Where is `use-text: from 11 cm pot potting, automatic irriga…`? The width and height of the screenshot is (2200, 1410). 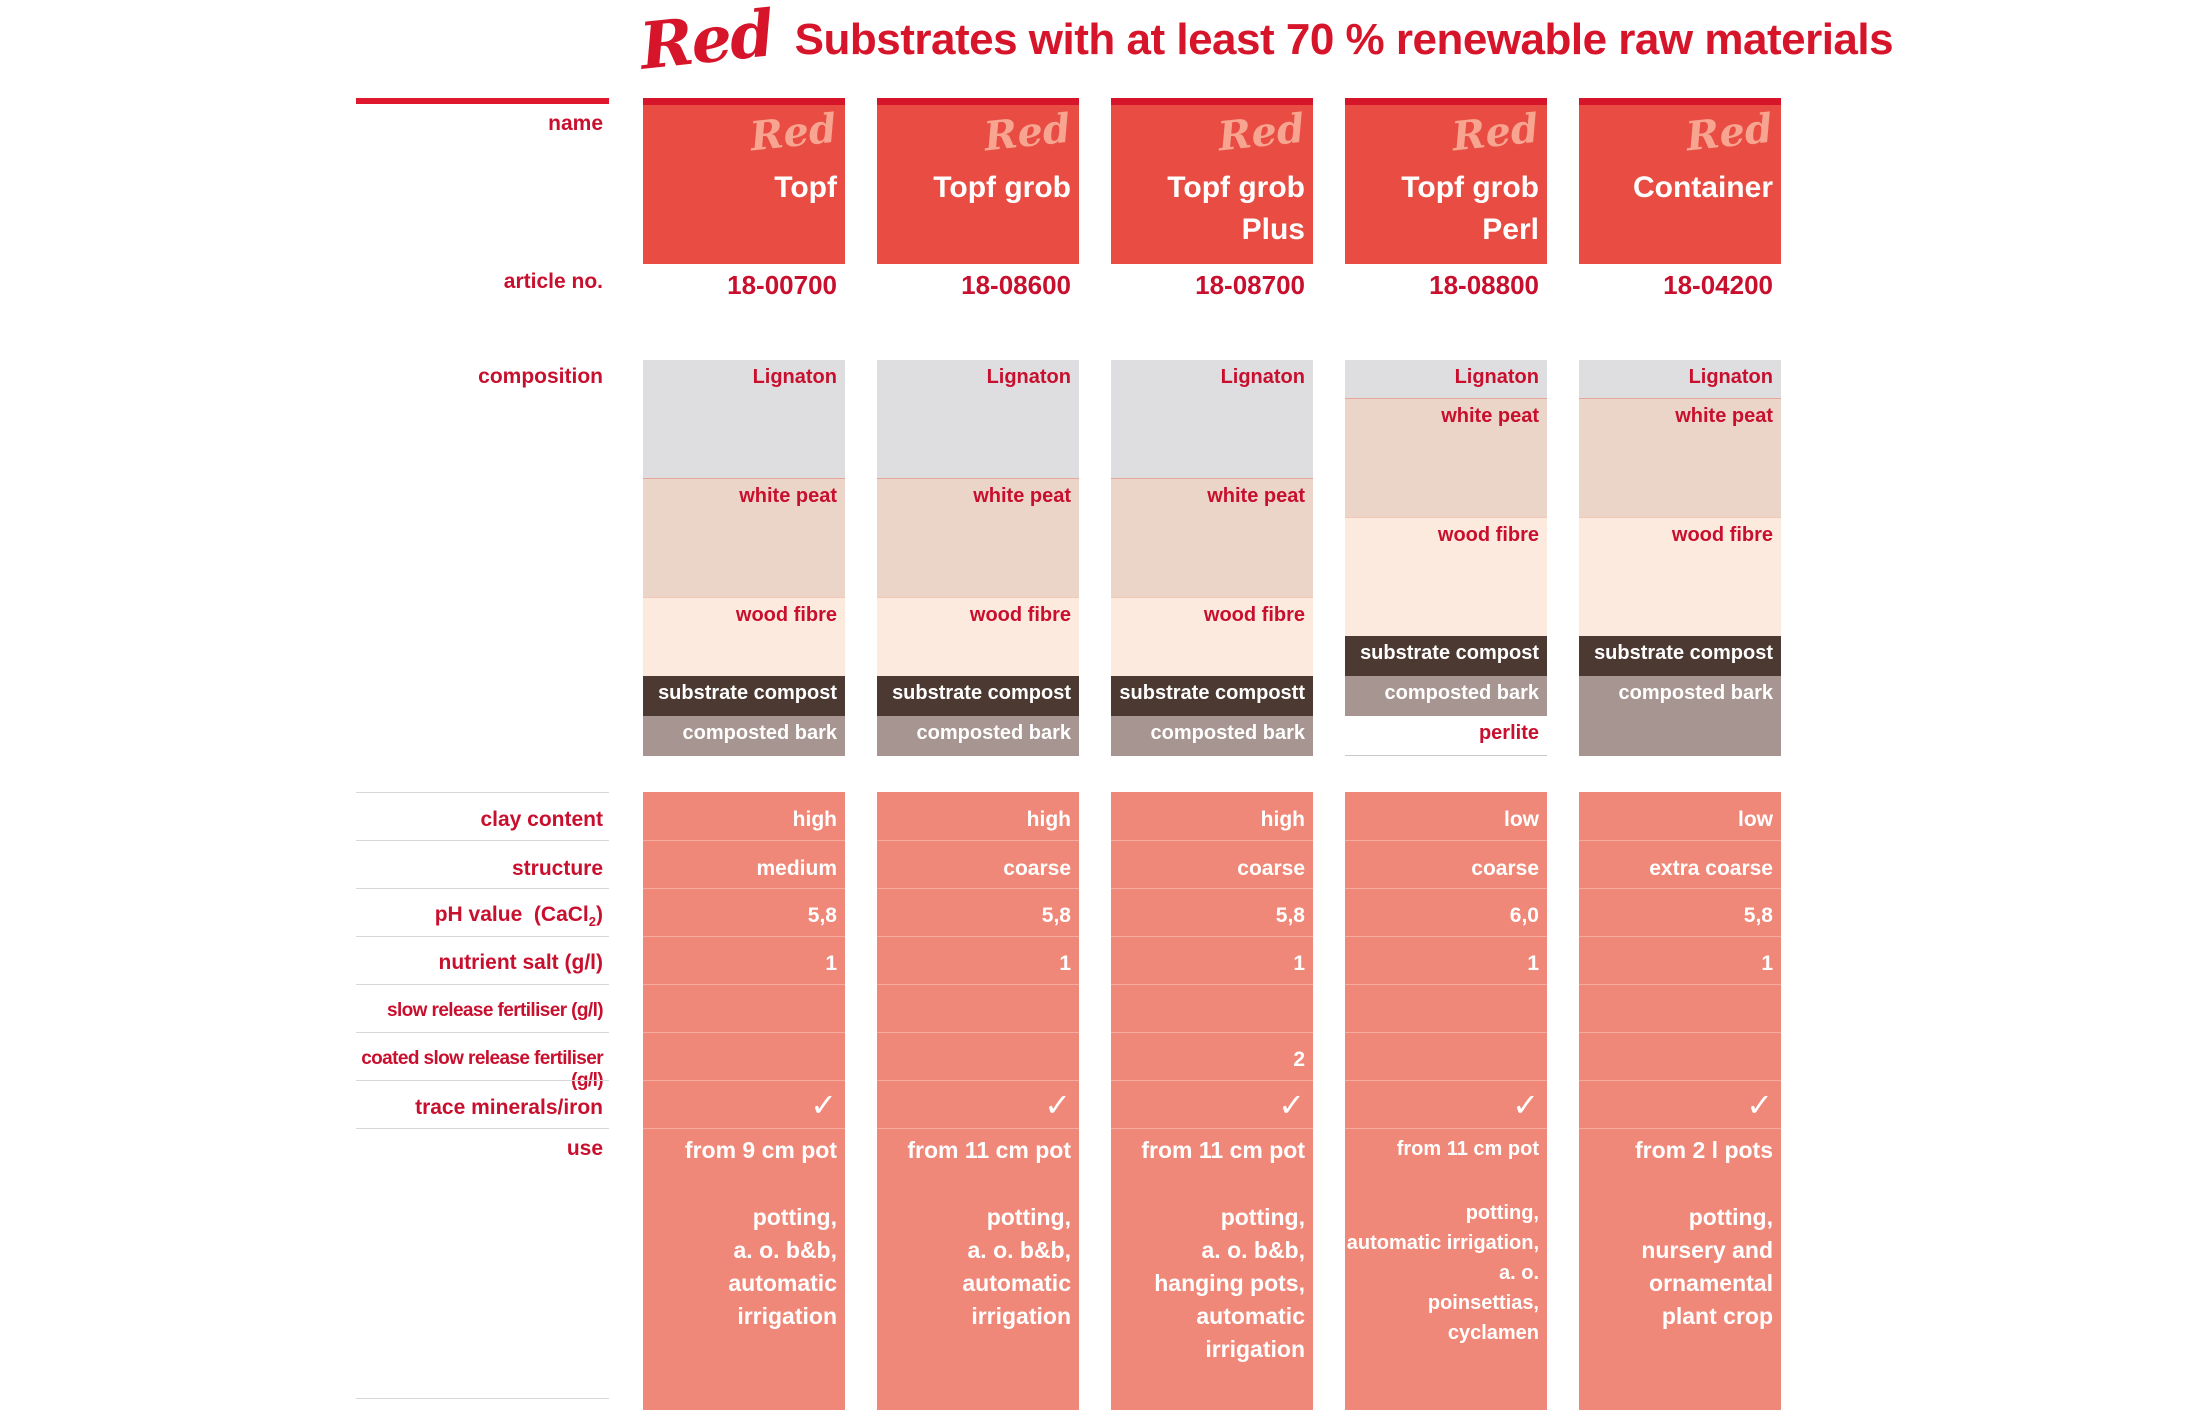
use-text: from 11 cm pot potting, automatic irriga… is located at coordinates (1442, 1241).